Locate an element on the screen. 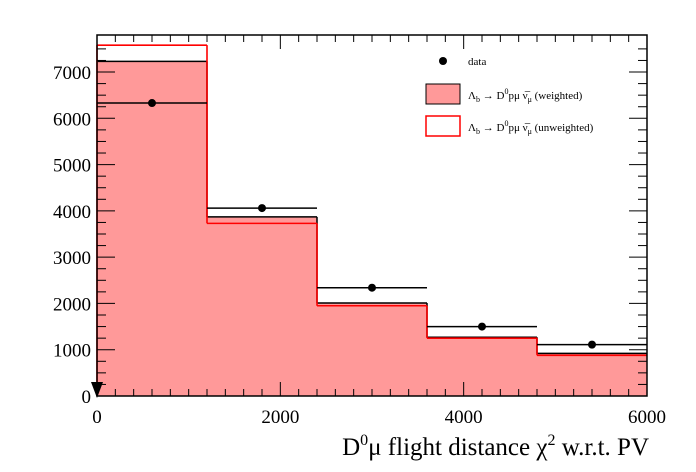 Image resolution: width=696 pixels, height=472 pixels. y-tick-label: 7000 is located at coordinates (72, 73).